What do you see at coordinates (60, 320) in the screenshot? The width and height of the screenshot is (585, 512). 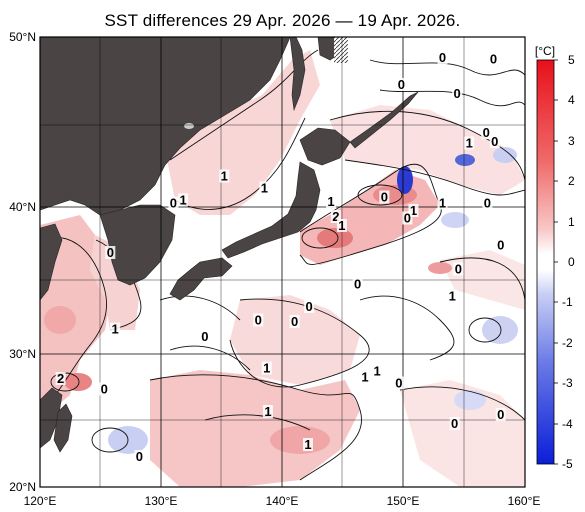 I see `warm-spot-east-china` at bounding box center [60, 320].